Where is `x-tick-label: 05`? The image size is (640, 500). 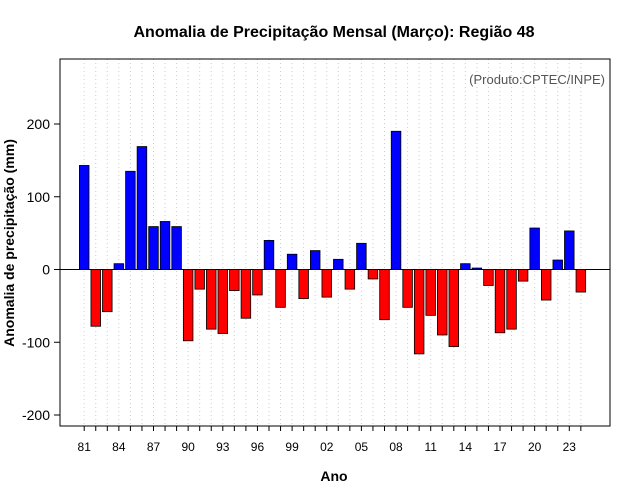 x-tick-label: 05 is located at coordinates (362, 447).